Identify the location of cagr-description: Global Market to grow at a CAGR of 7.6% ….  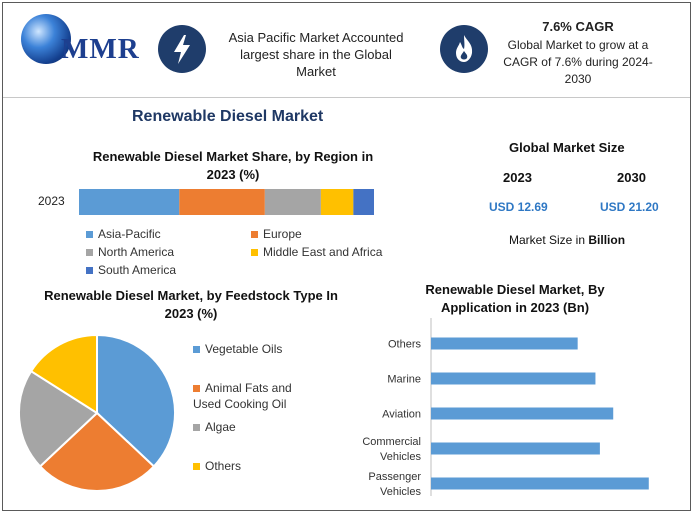
(578, 62).